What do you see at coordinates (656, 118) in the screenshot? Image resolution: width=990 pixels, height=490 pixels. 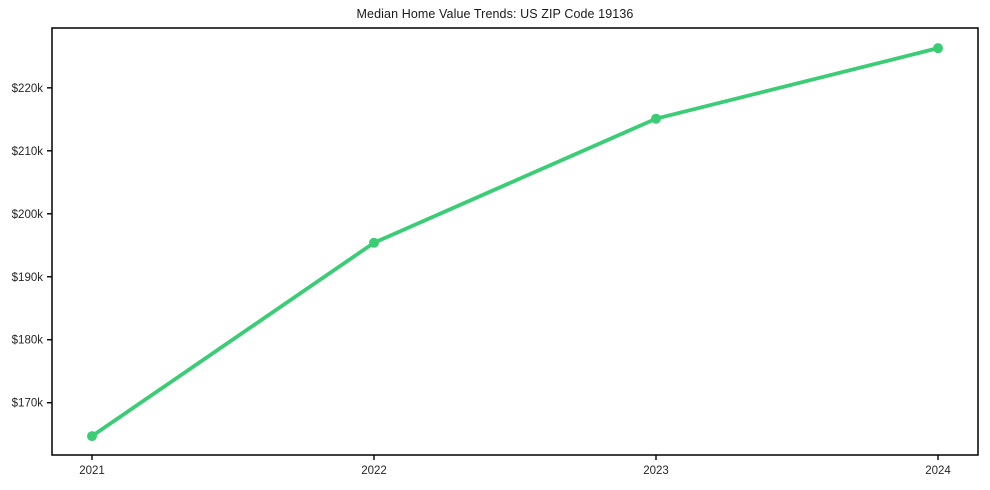 I see `data-point-2023` at bounding box center [656, 118].